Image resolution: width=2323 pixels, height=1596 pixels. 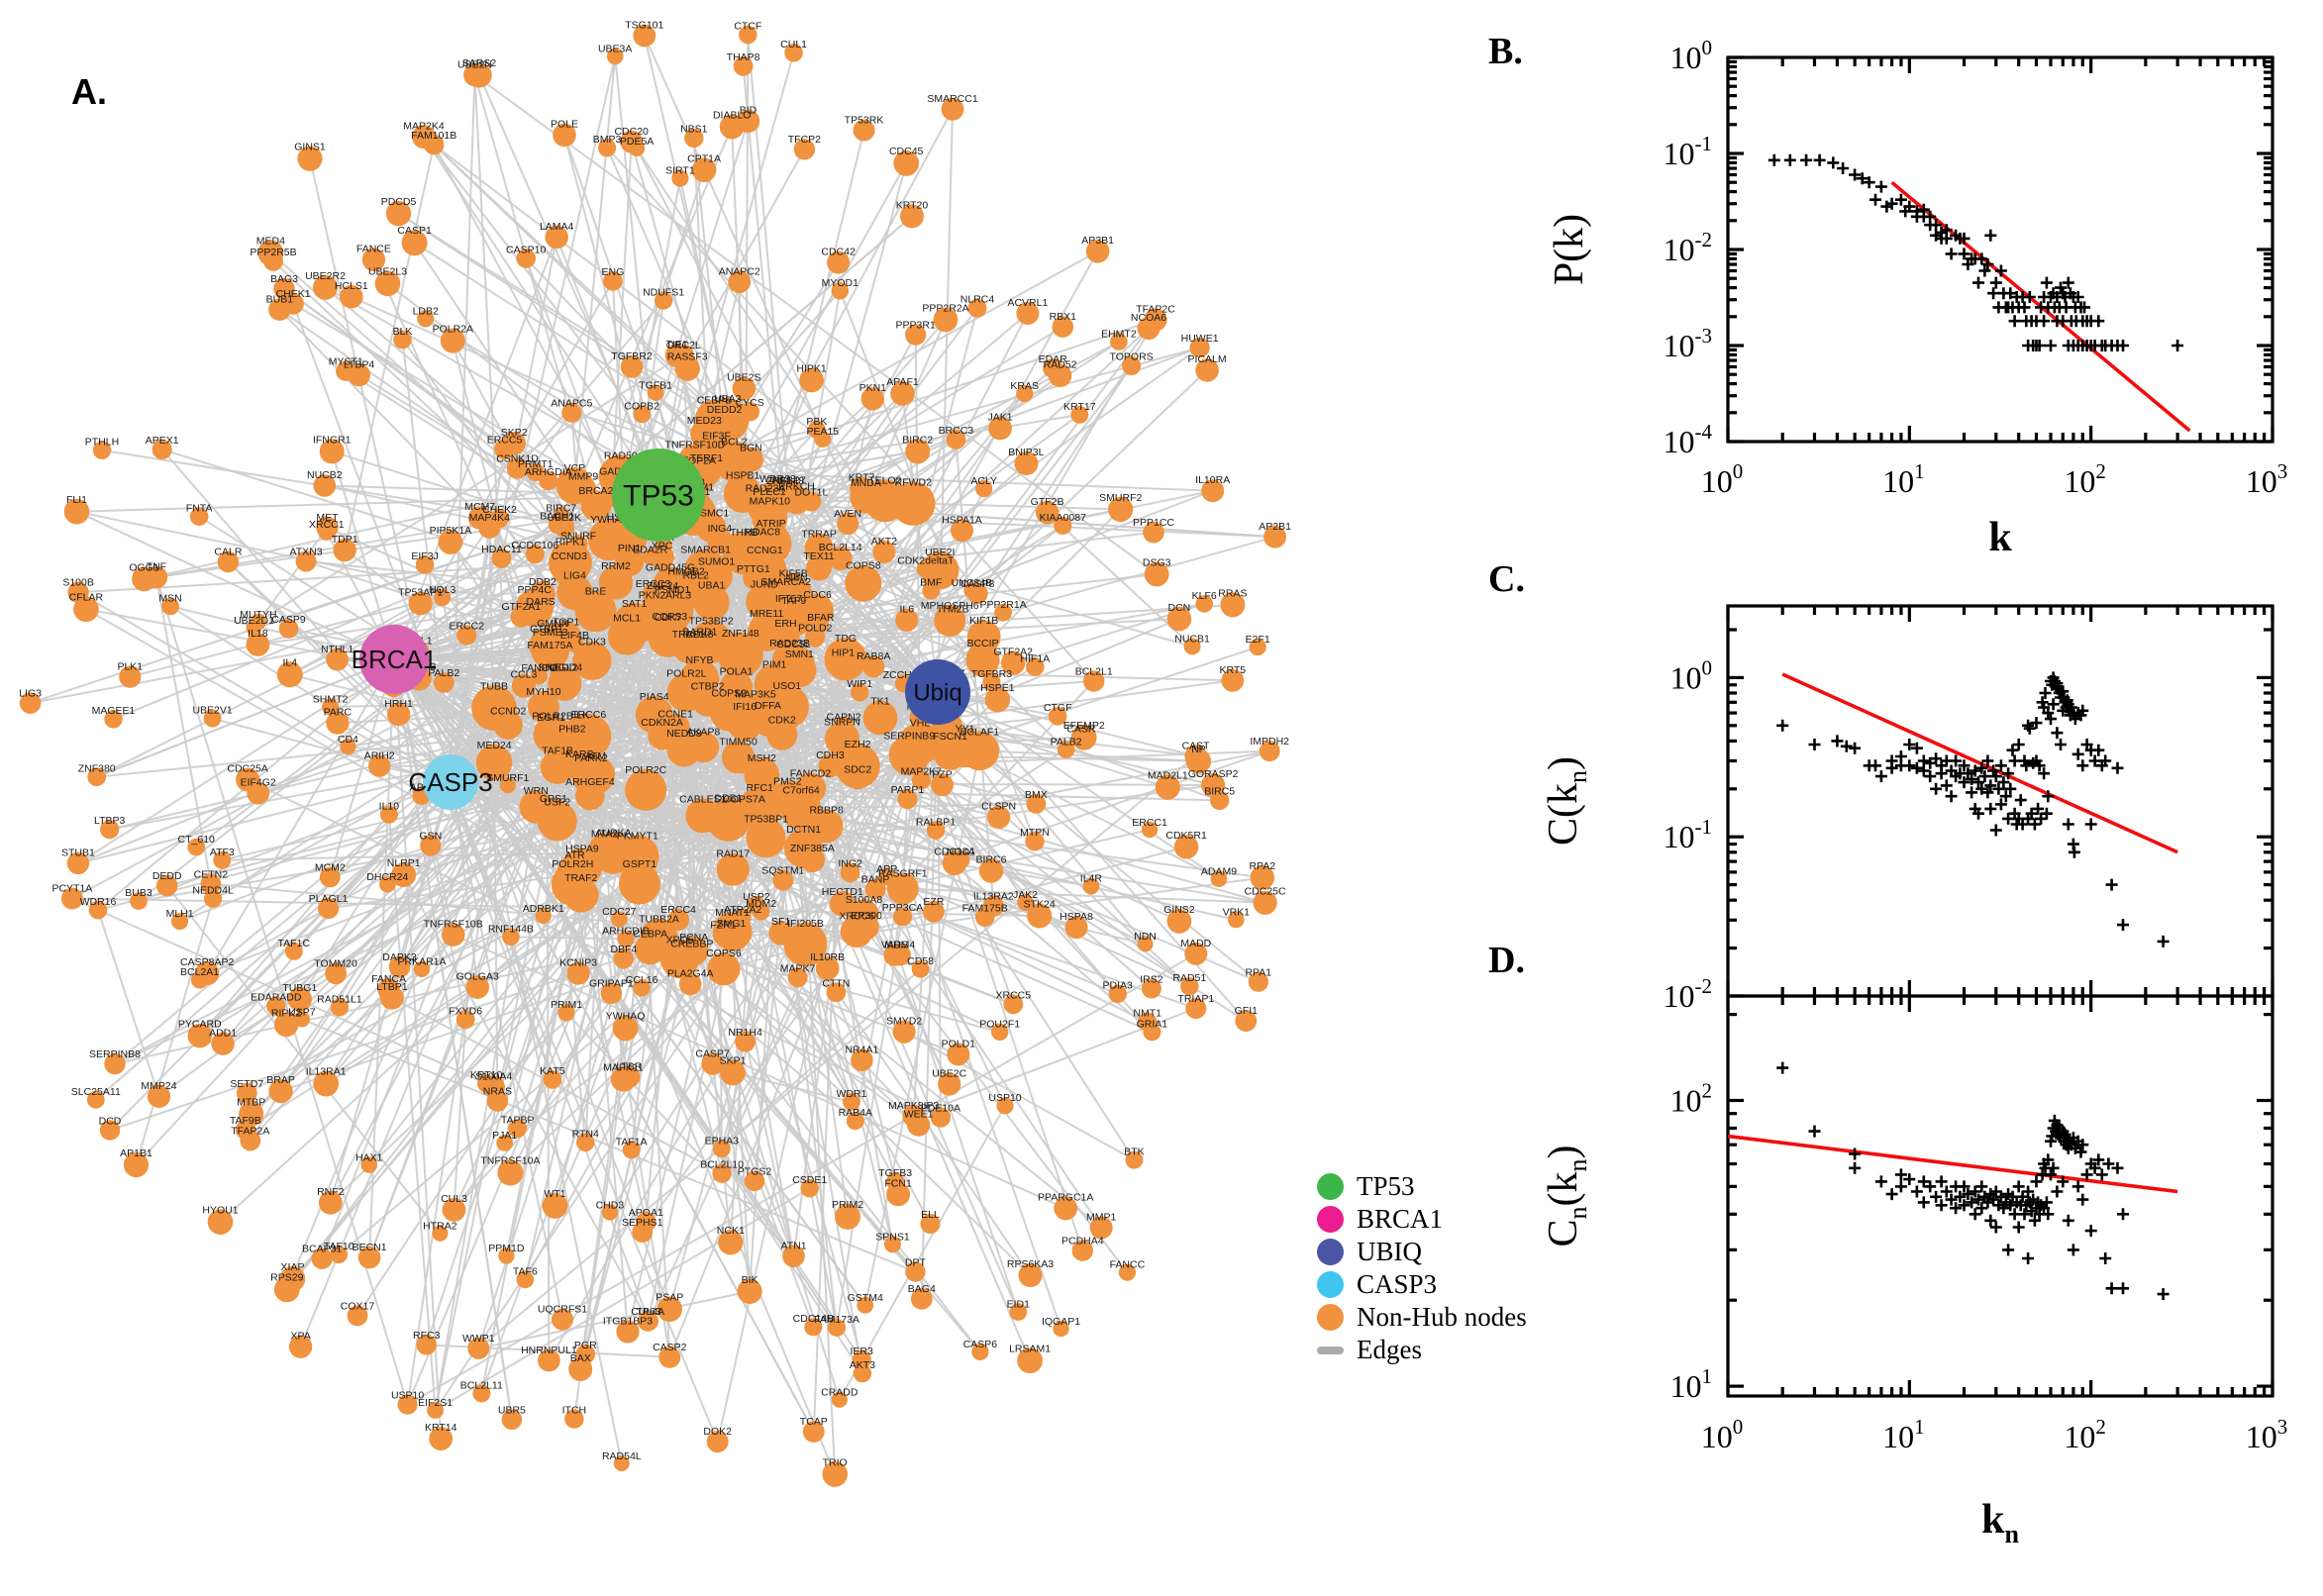 I want to click on gene-label: BCL2L10, so click(x=722, y=1164).